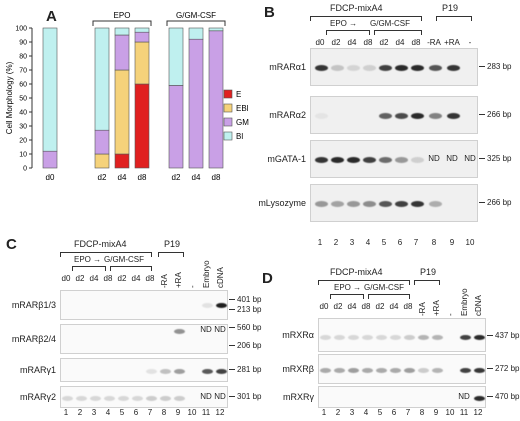 This screenshot has width=520, height=421. I want to click on a-ytick-label: 80, so click(23, 57).